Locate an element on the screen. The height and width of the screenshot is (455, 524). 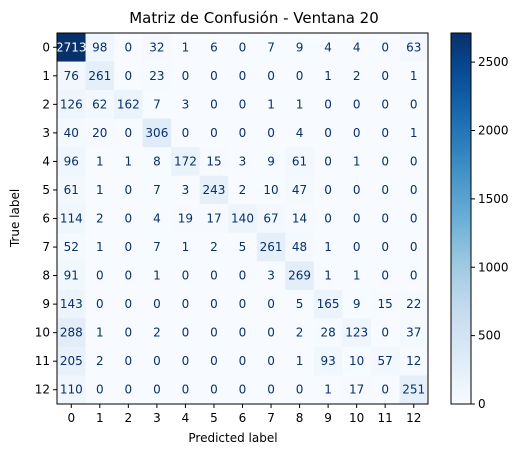
y-tick-label: 7 is located at coordinates (46, 247).